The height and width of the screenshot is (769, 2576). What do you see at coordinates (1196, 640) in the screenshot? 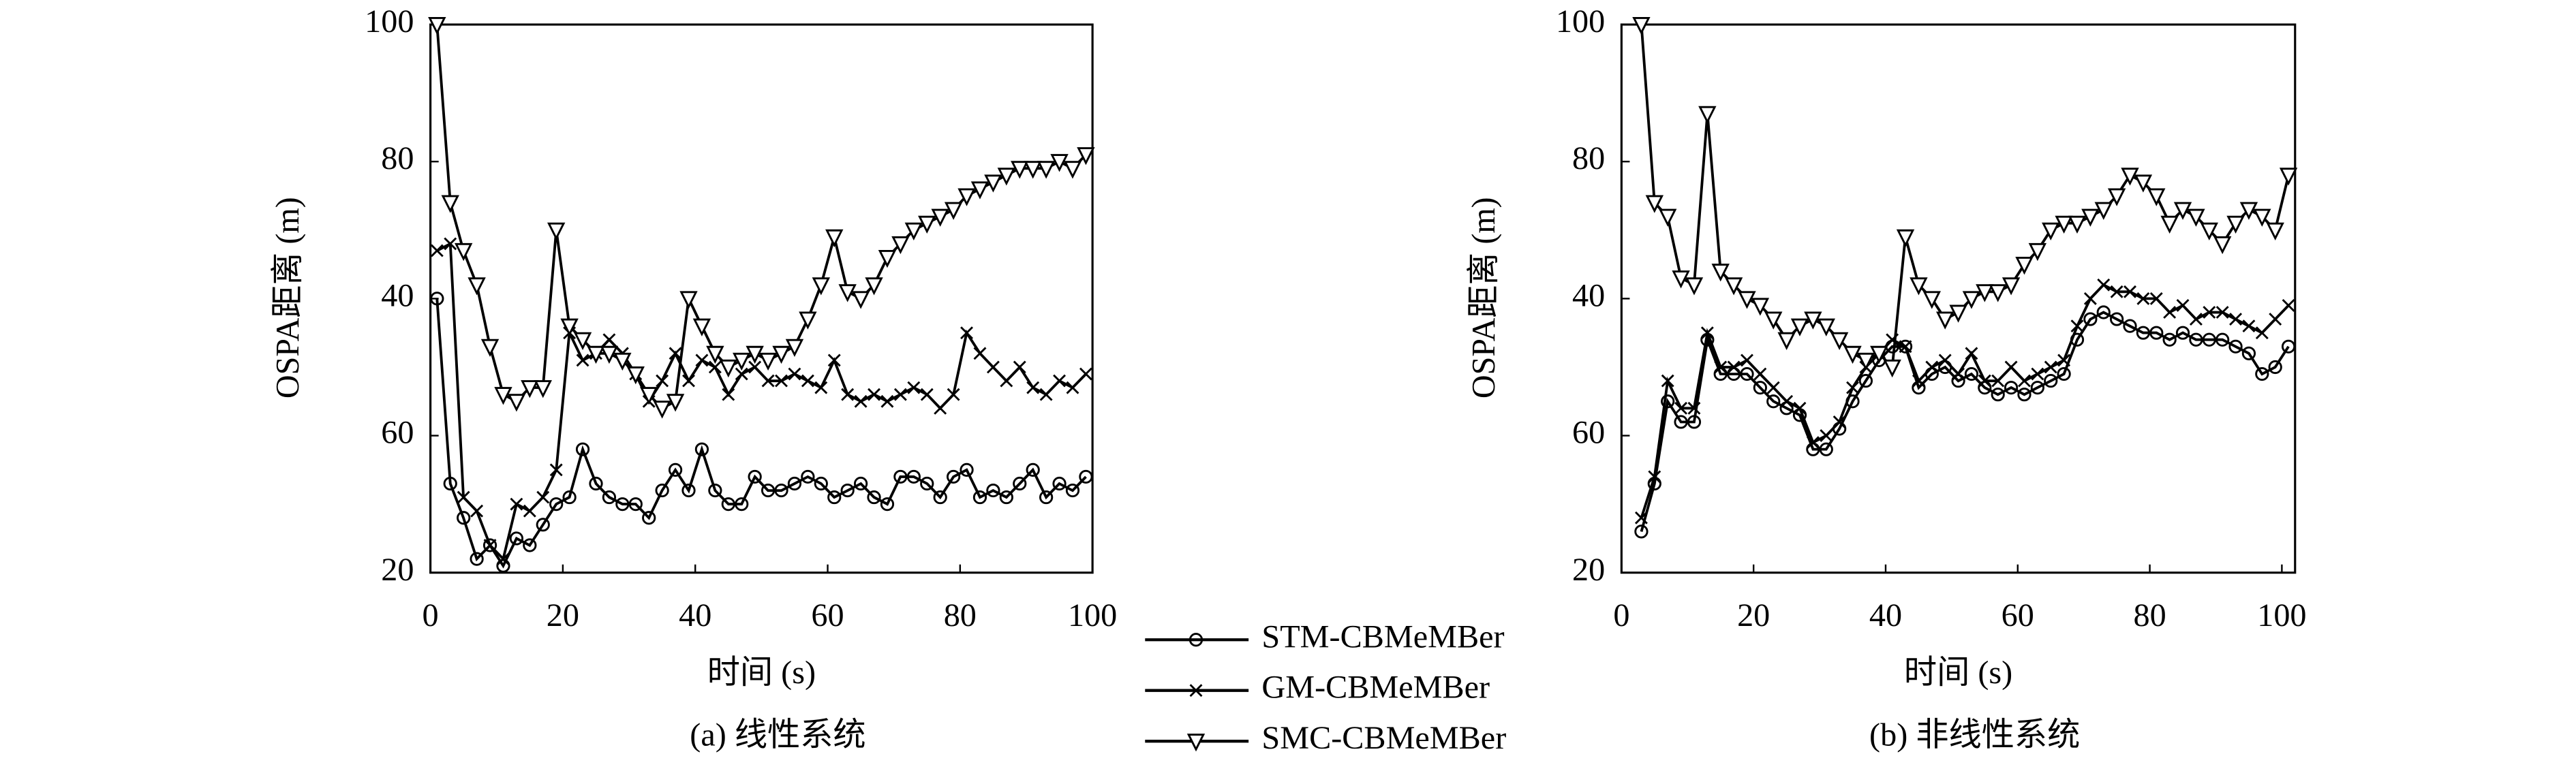
I see `legend-marker` at bounding box center [1196, 640].